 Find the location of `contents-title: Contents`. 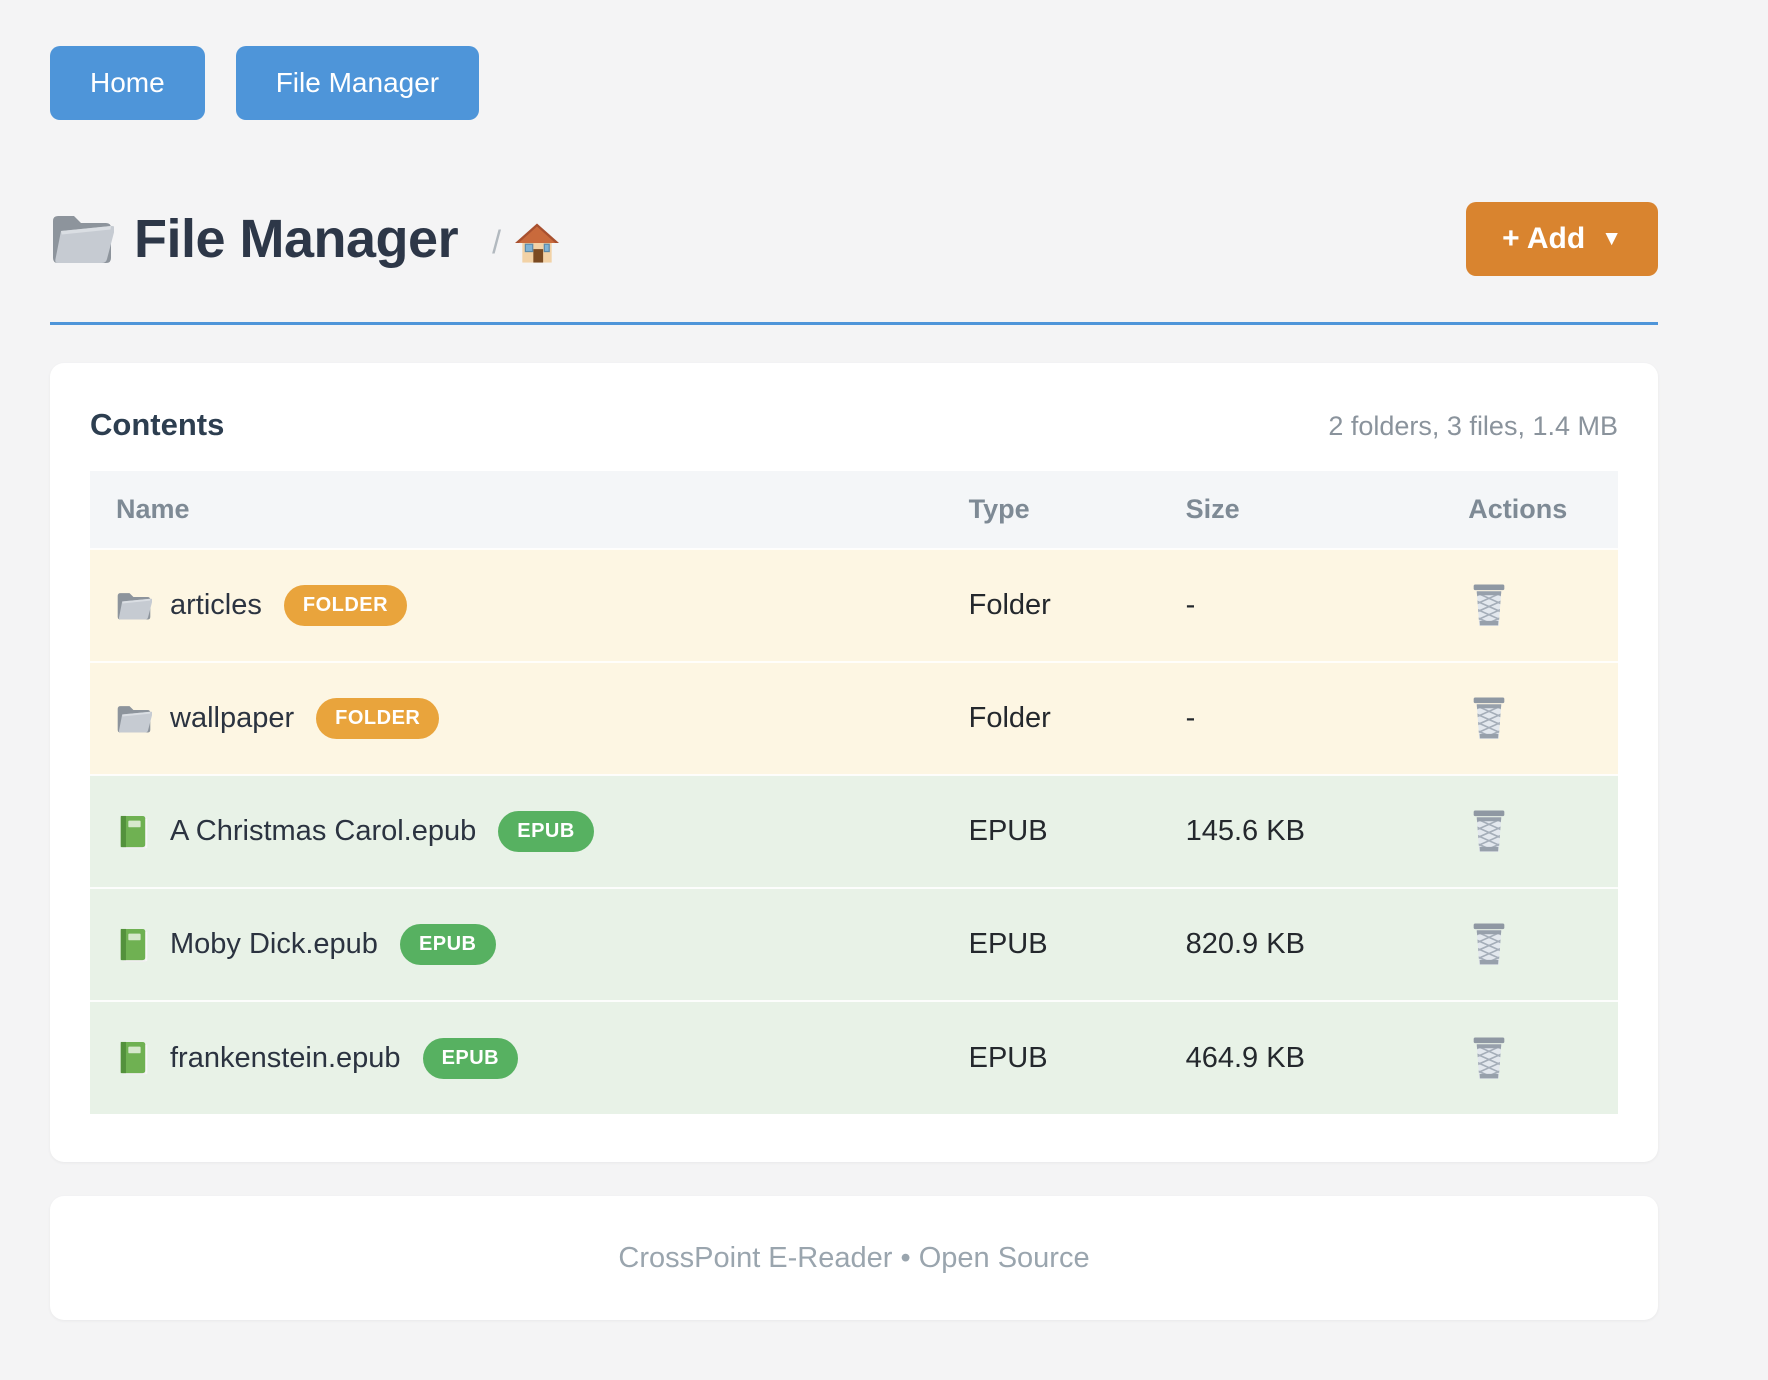

contents-title: Contents is located at coordinates (157, 424).